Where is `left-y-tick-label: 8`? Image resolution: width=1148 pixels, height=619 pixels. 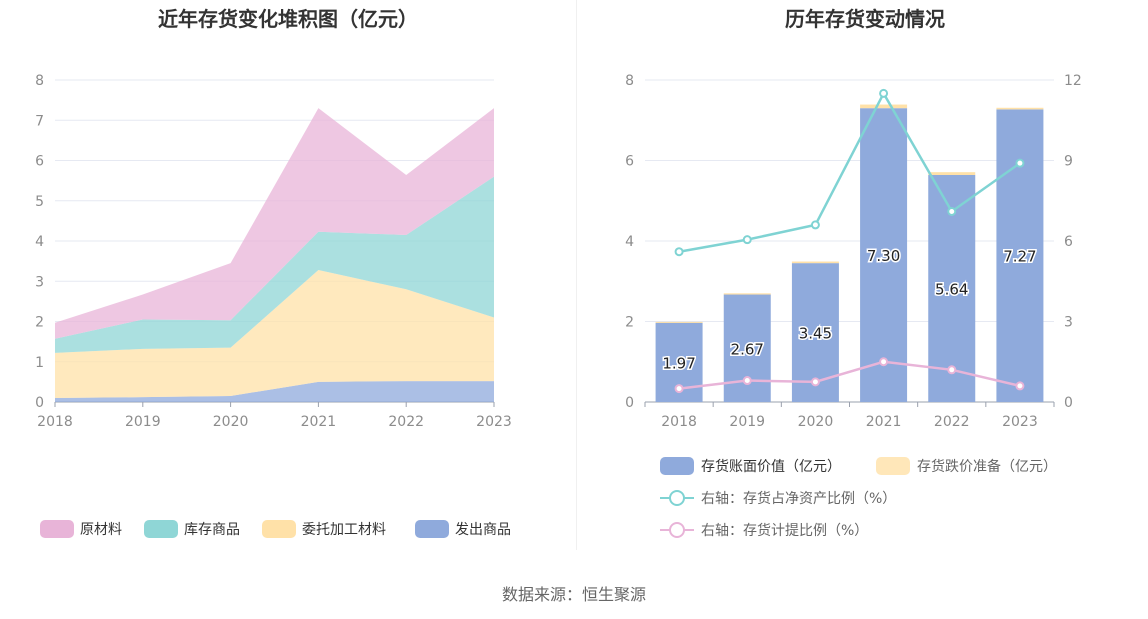
left-y-tick-label: 8 is located at coordinates (39, 81).